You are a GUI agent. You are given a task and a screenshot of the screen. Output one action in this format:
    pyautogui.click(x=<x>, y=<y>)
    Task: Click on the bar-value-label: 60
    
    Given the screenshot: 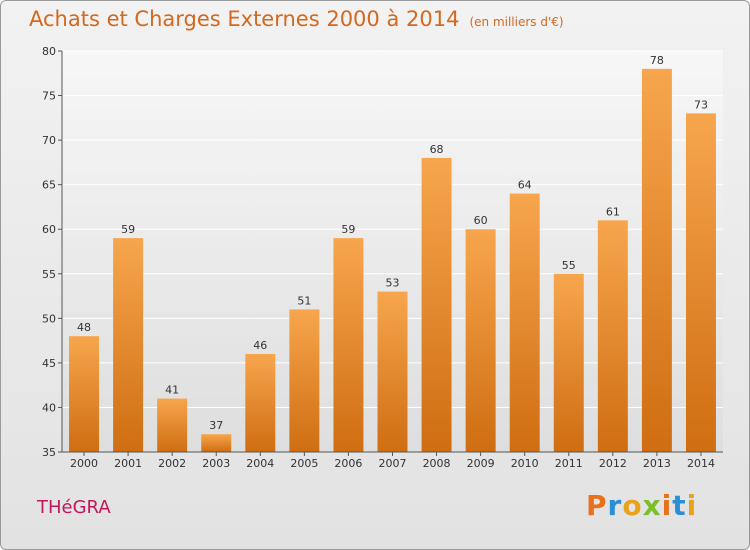 What is the action you would take?
    pyautogui.click(x=481, y=220)
    